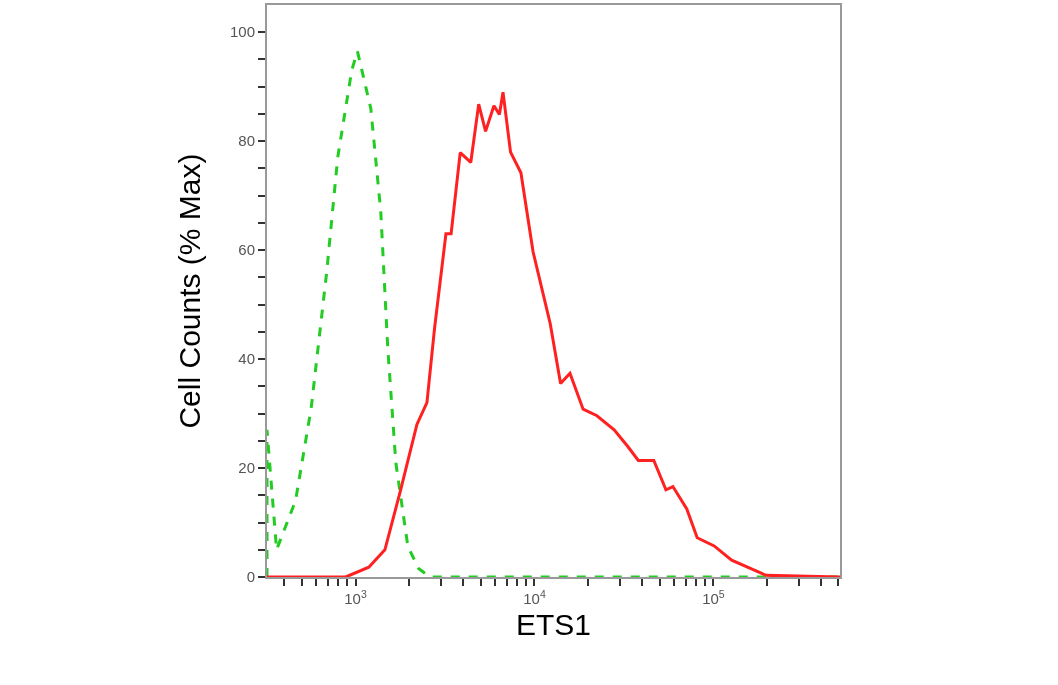  What do you see at coordinates (246, 250) in the screenshot?
I see `y-tick-label: 60` at bounding box center [246, 250].